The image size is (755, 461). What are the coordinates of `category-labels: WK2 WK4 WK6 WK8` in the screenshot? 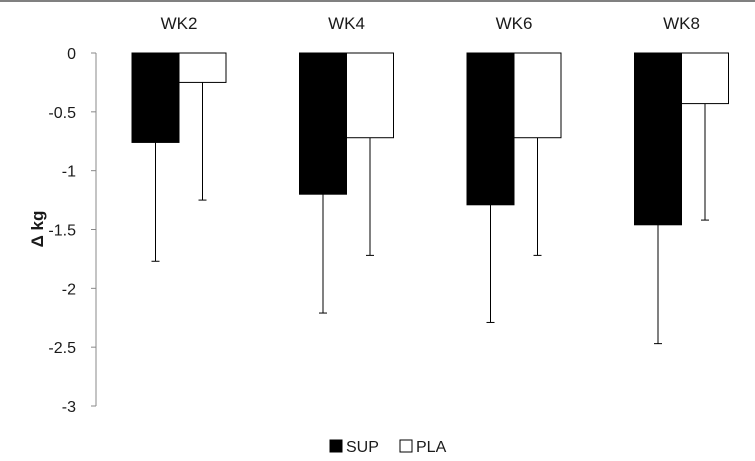 It's located at (430, 23).